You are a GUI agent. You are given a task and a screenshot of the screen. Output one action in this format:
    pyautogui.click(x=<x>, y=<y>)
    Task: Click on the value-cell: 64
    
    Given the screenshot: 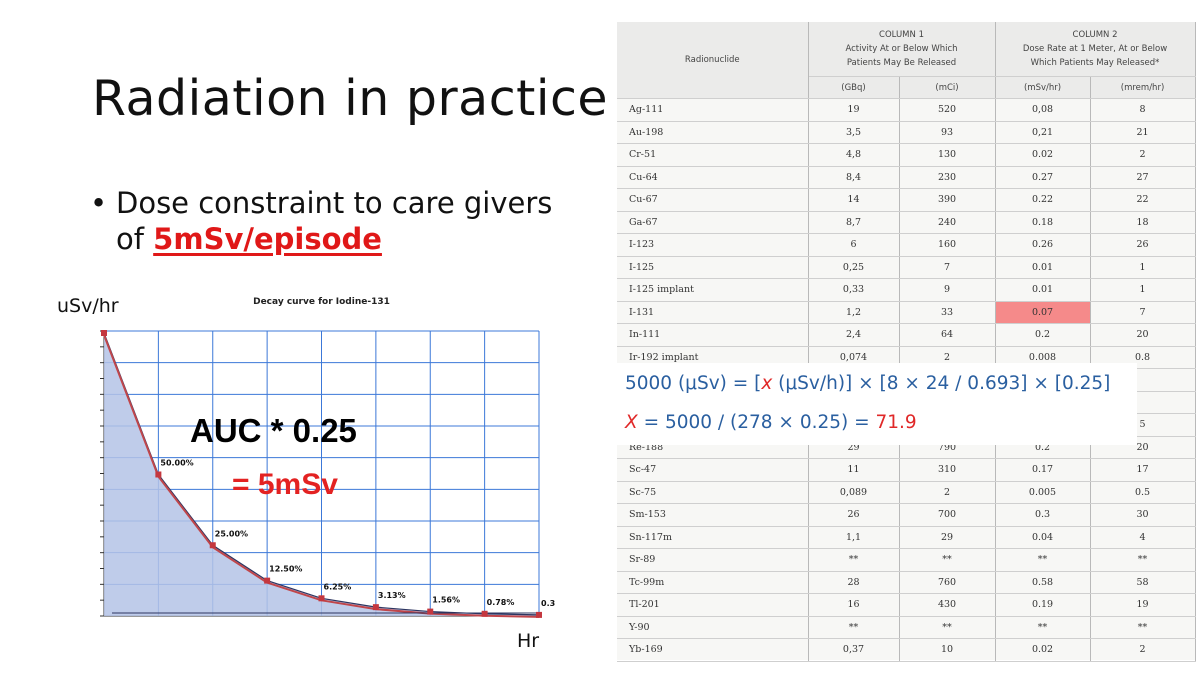 What is the action you would take?
    pyautogui.click(x=947, y=335)
    